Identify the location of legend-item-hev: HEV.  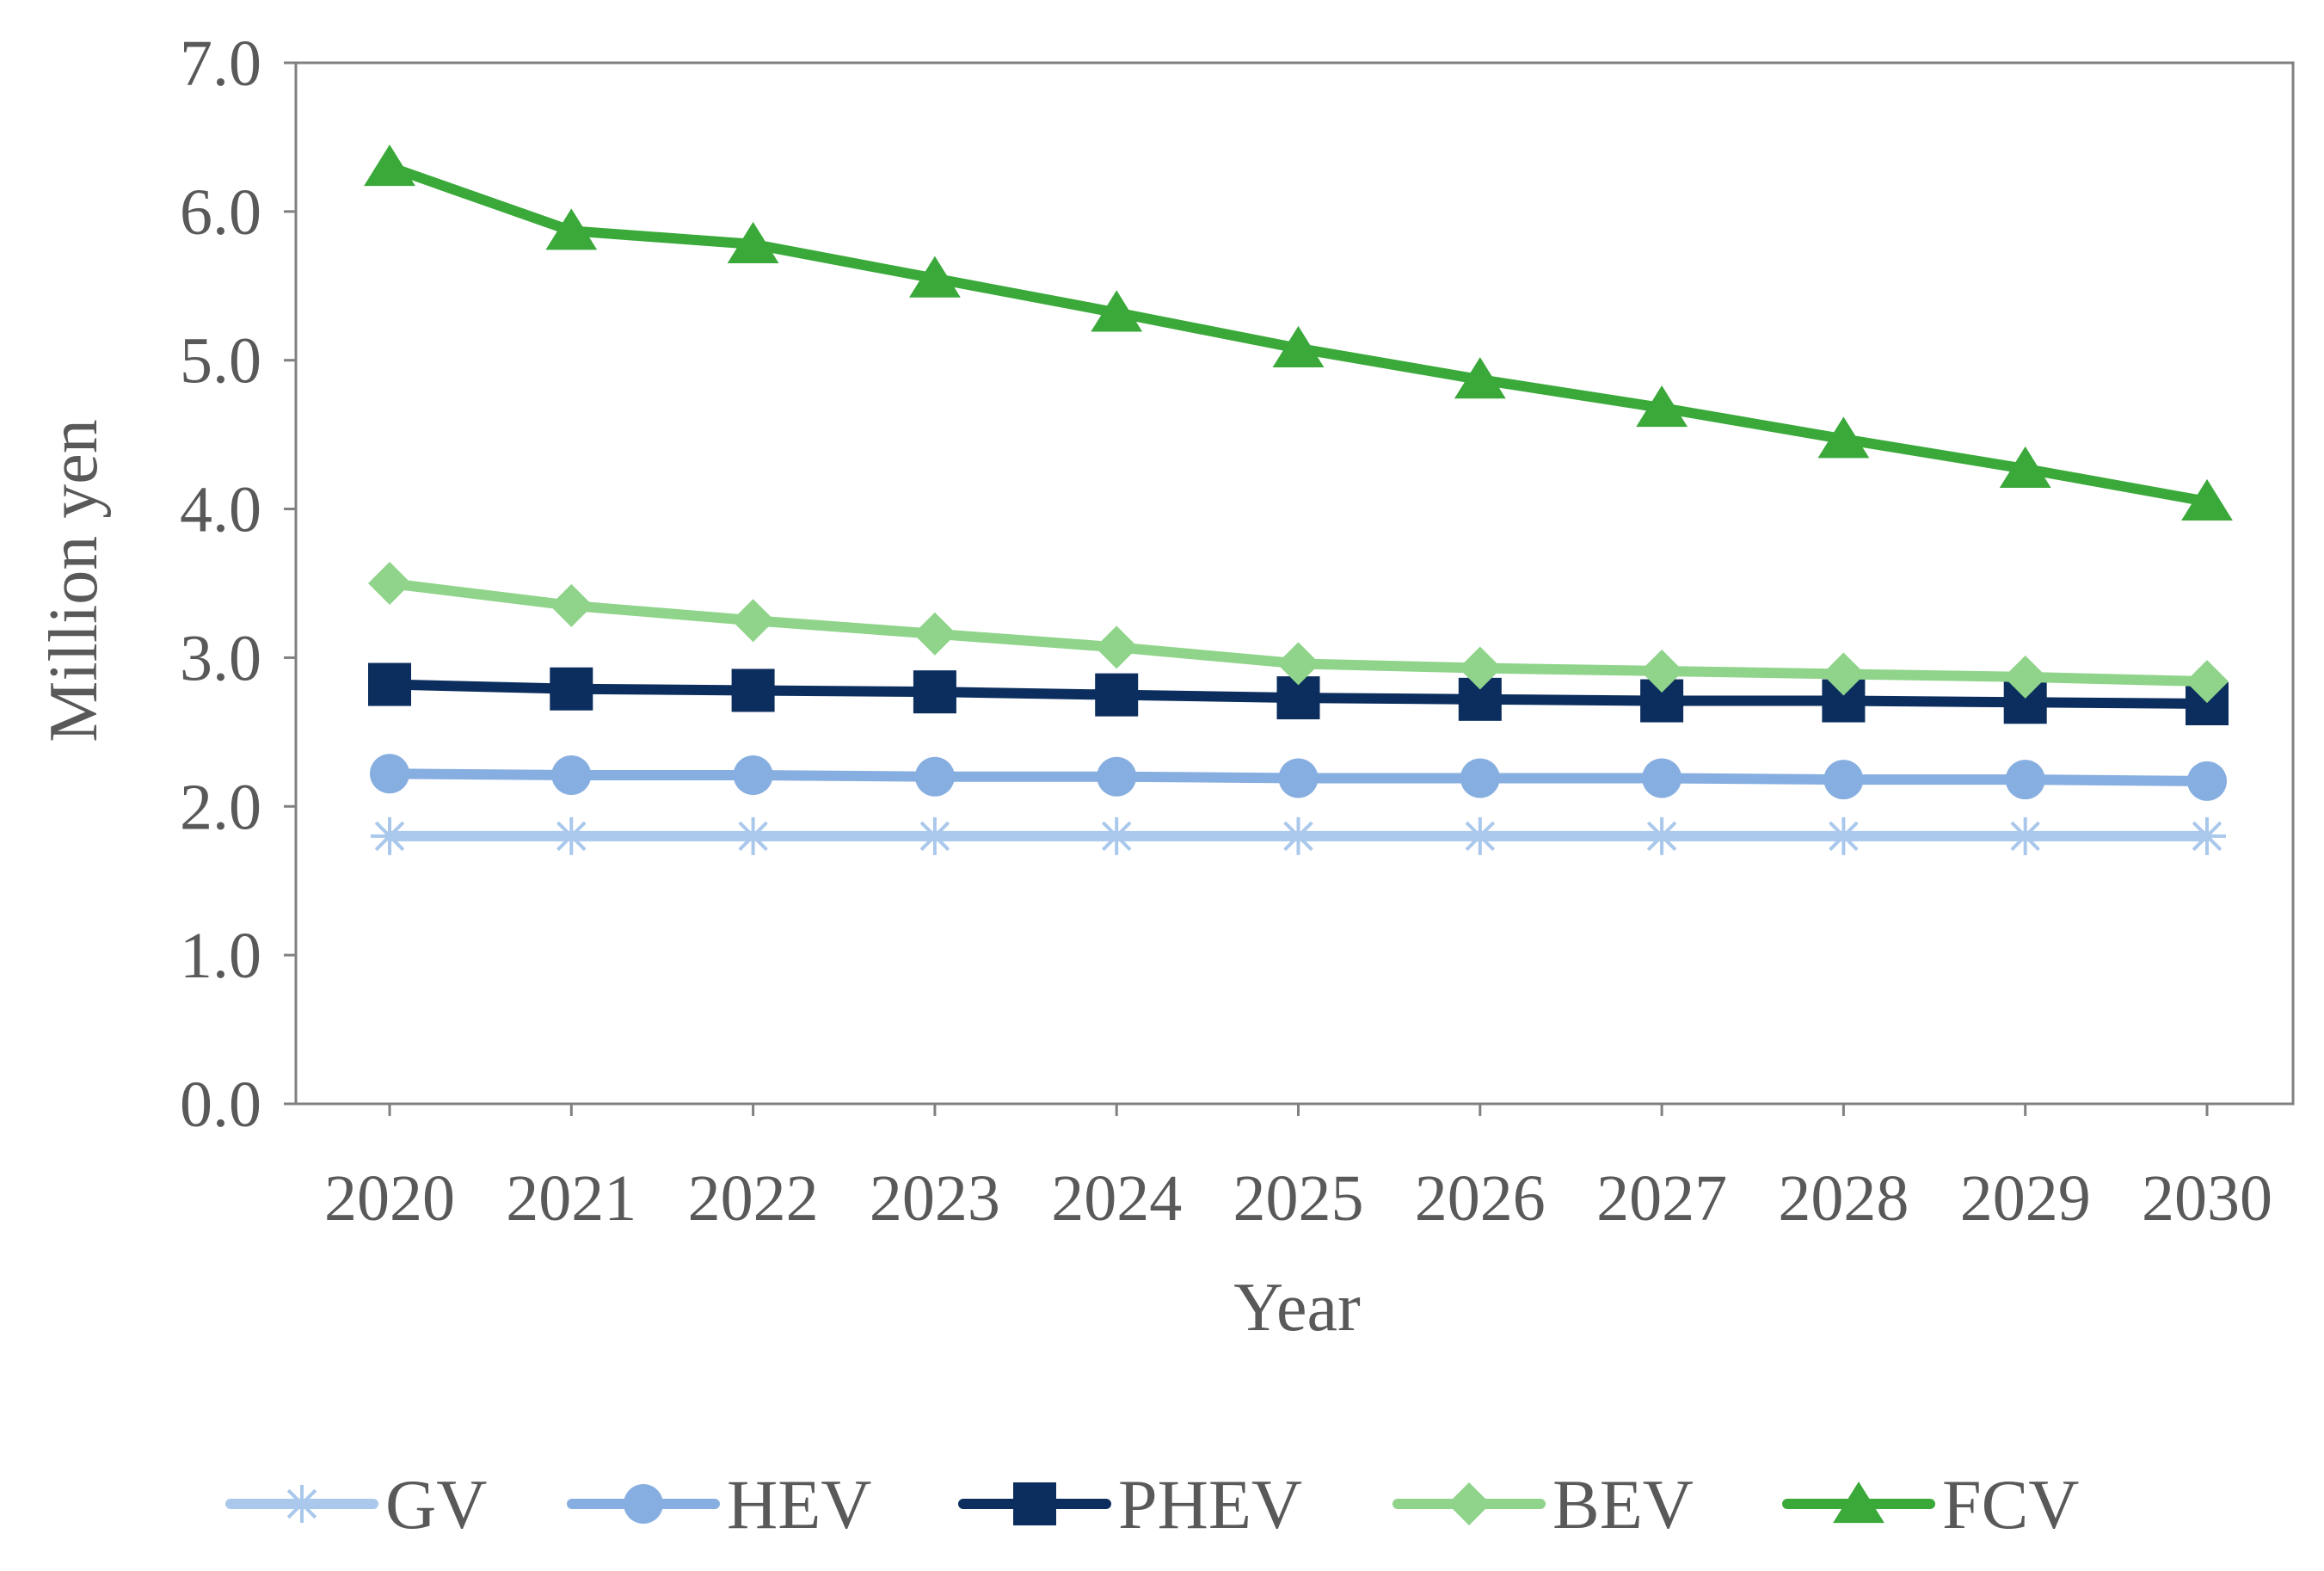
(719, 1504).